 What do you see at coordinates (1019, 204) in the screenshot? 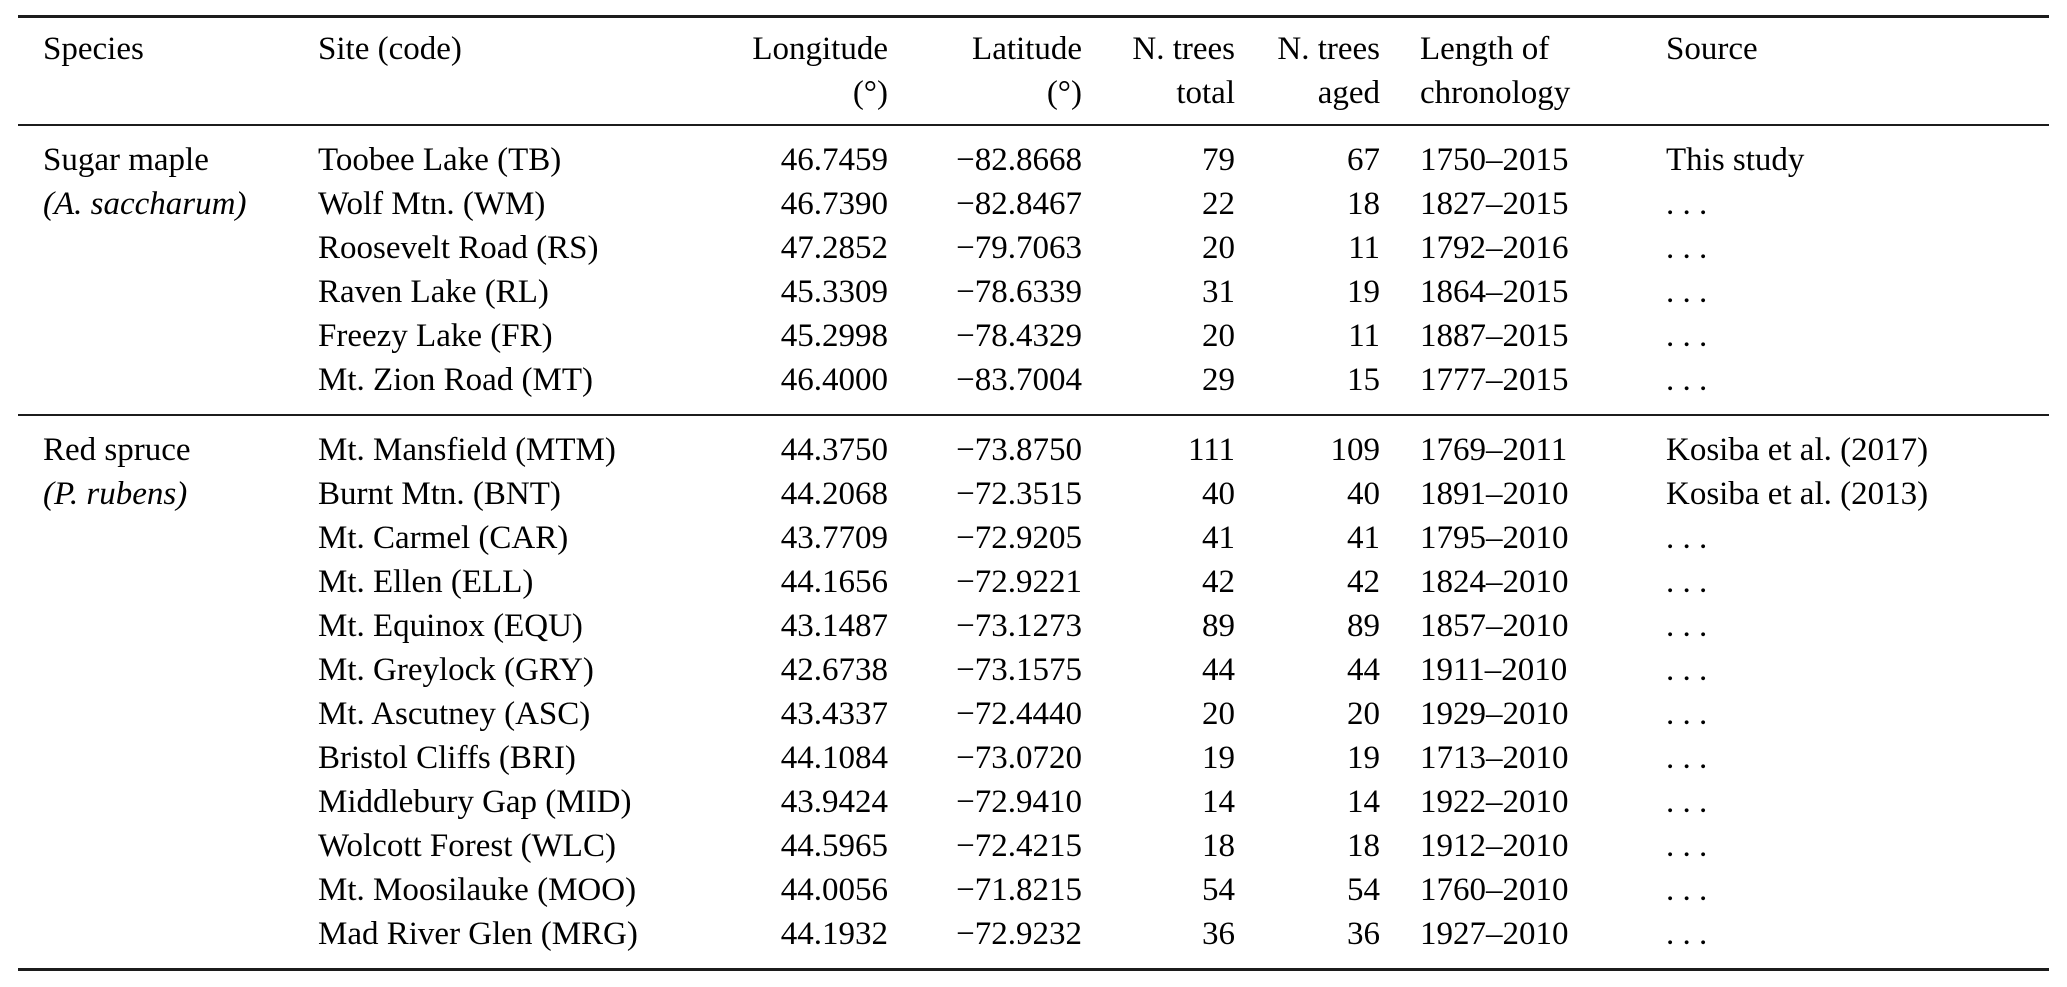
I see `latitude-cell: −82.8467` at bounding box center [1019, 204].